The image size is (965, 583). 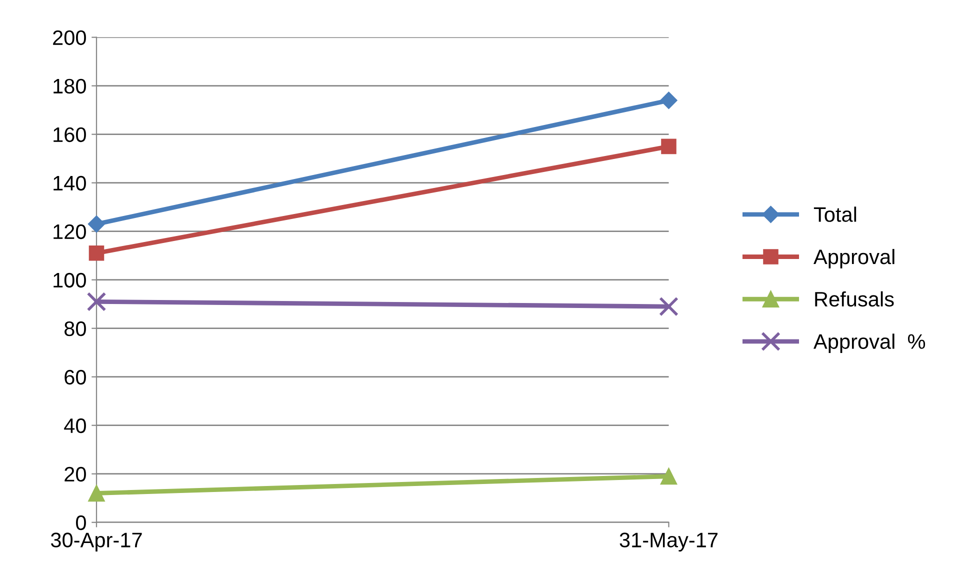 I want to click on y-tick-label: 180, so click(x=70, y=86).